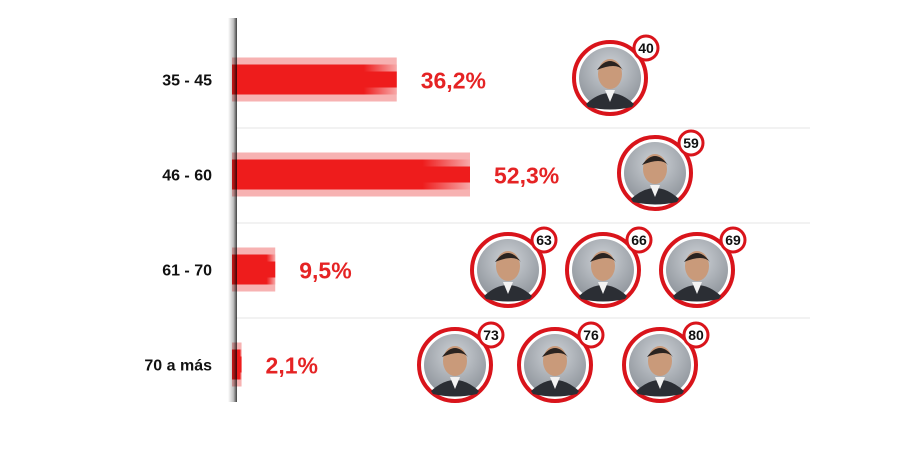 This screenshot has height=450, width=900. I want to click on category-label: 35 - 45, so click(187, 81).